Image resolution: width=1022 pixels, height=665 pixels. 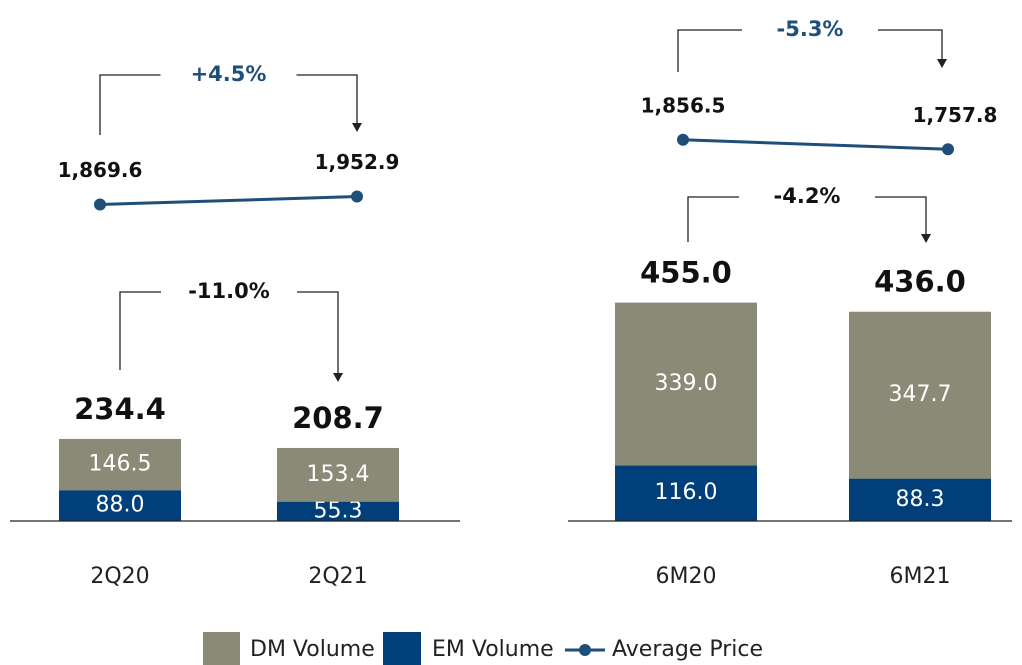 What do you see at coordinates (229, 291) in the screenshot?
I see `change-label: -11.0%` at bounding box center [229, 291].